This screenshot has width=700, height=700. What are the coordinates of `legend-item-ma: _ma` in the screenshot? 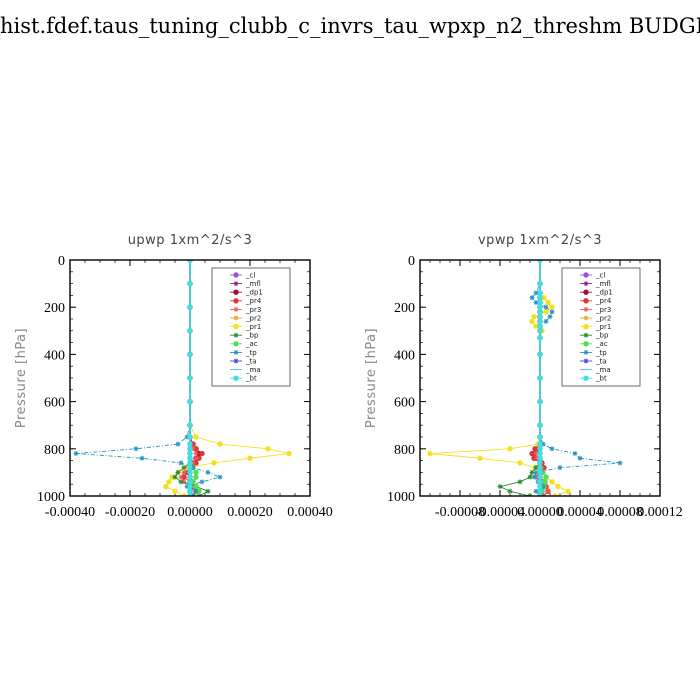 It's located at (245, 370).